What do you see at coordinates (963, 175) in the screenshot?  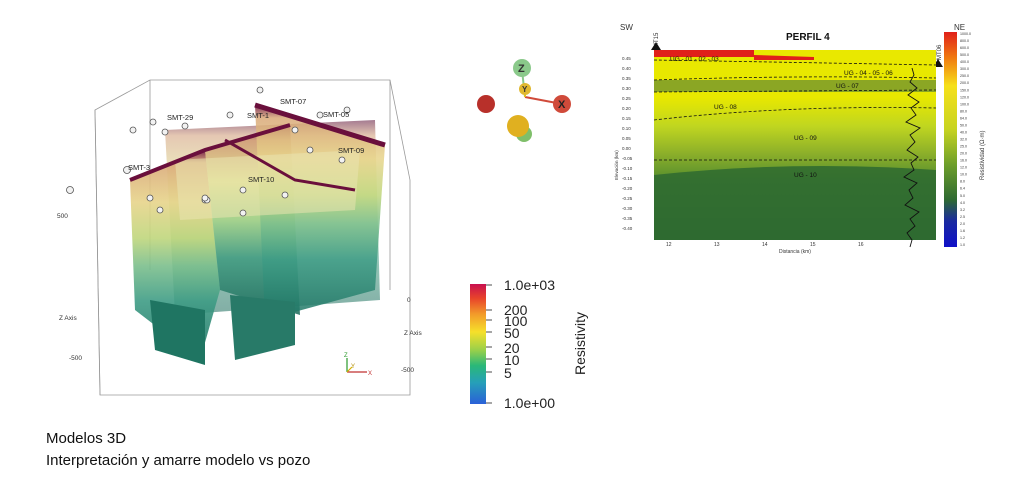 I see `scale-label: 10.0` at bounding box center [963, 175].